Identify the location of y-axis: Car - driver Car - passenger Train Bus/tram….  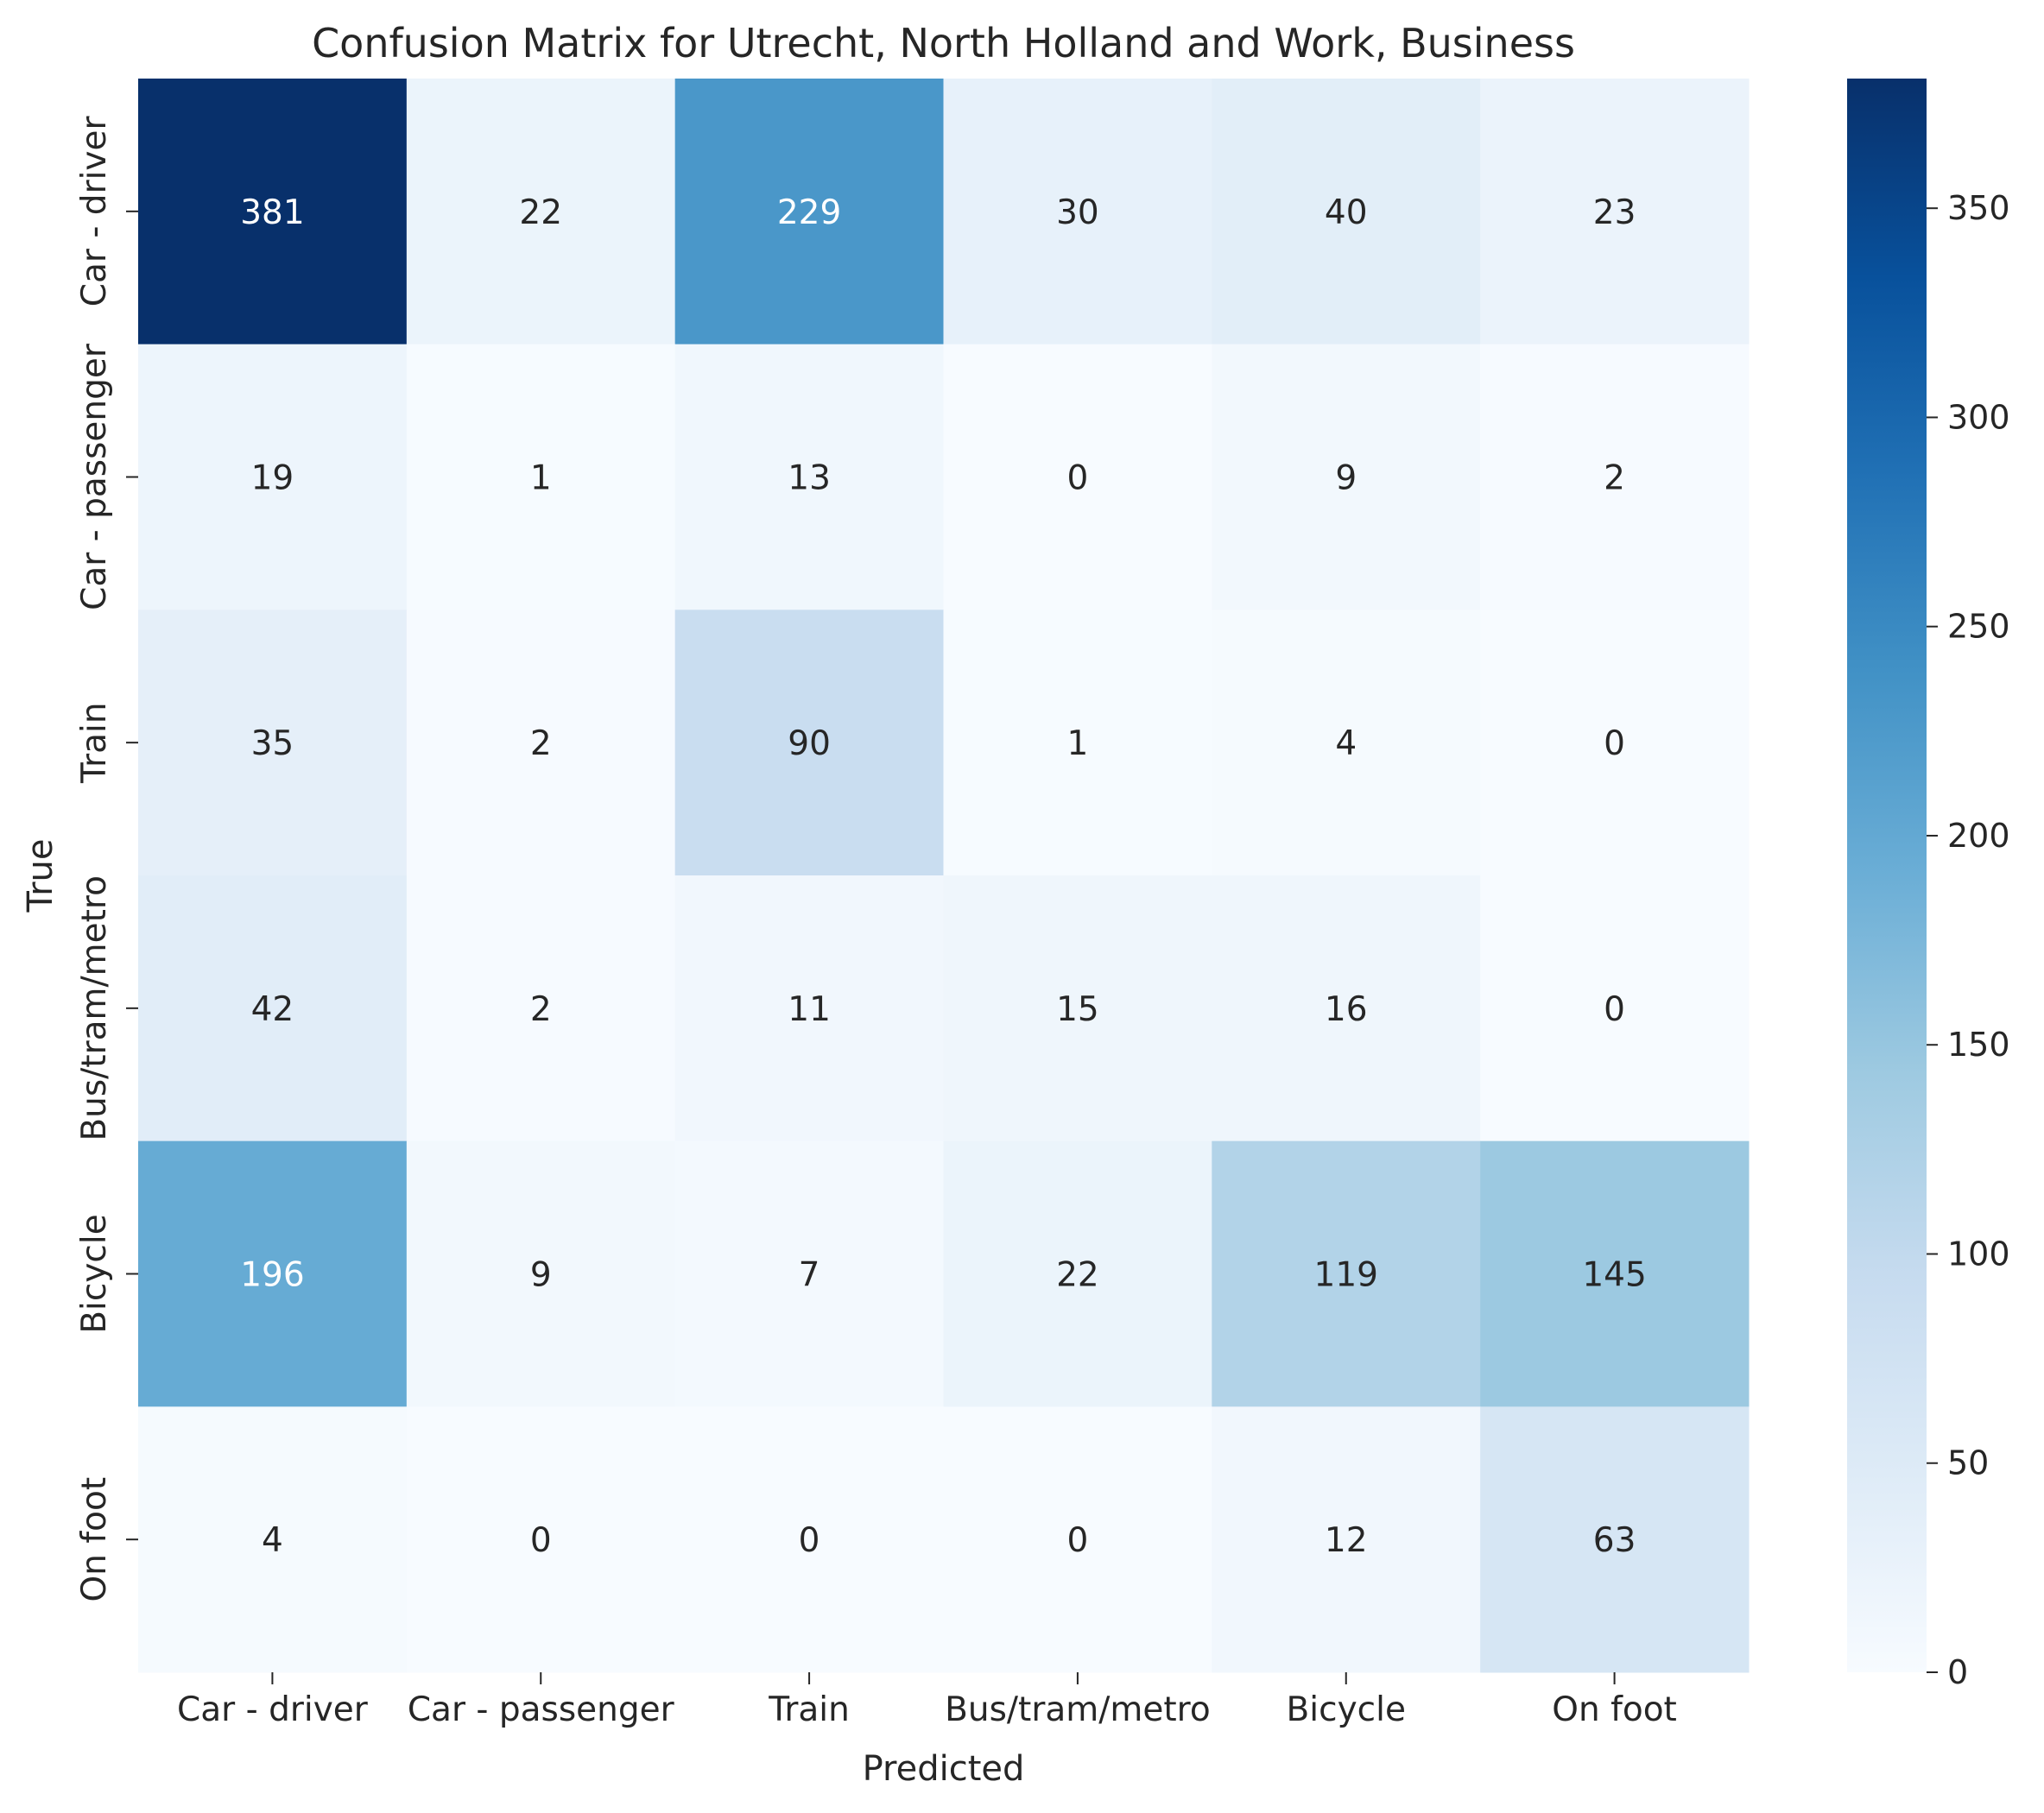
(106, 858).